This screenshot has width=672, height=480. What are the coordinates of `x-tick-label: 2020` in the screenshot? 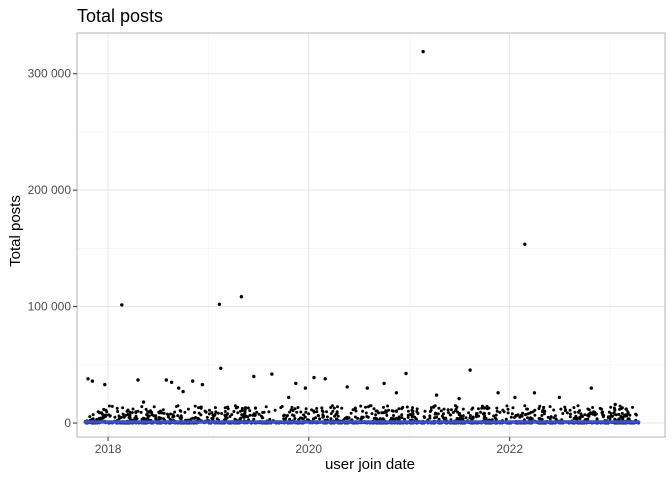 It's located at (308, 449).